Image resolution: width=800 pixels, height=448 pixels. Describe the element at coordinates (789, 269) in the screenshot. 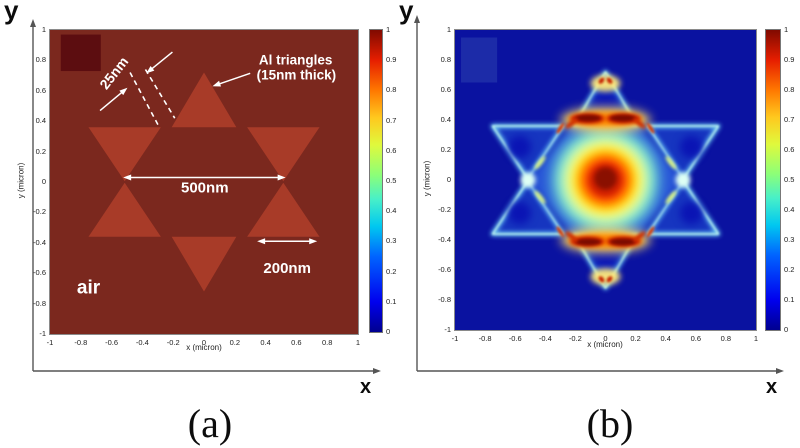

I see `colorbar-tick-label: 0.2` at that location.